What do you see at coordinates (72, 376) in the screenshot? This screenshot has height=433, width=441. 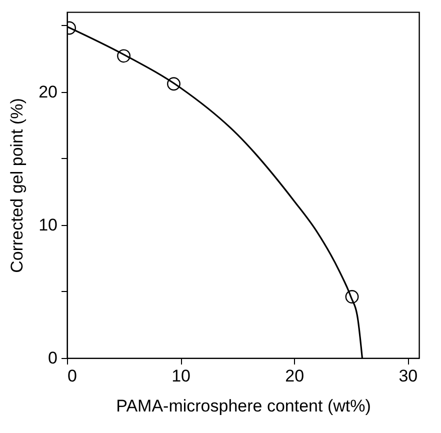 I see `x-tick-label: 0` at bounding box center [72, 376].